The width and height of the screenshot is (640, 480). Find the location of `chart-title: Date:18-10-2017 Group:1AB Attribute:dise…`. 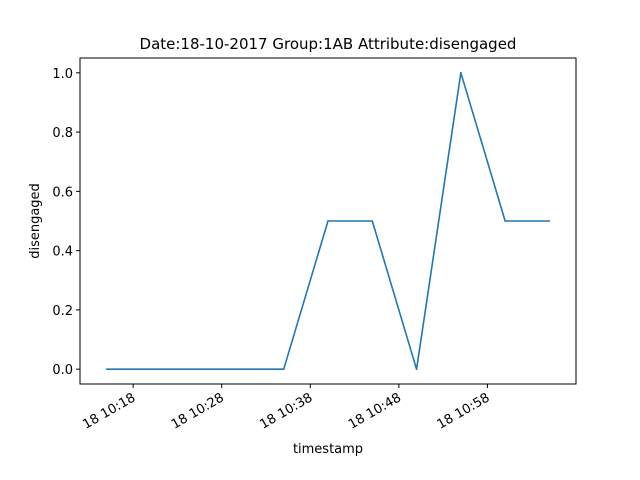

chart-title: Date:18-10-2017 Group:1AB Attribute:dise… is located at coordinates (328, 44).